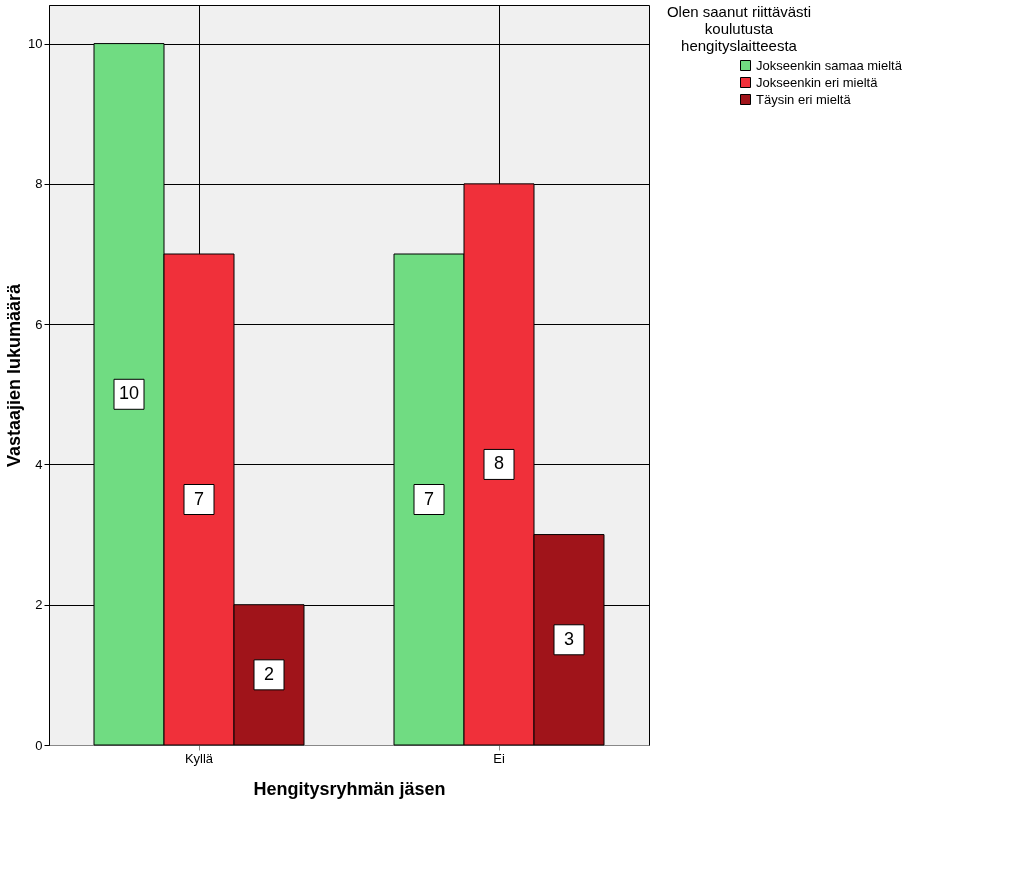 This screenshot has height=888, width=1033. Describe the element at coordinates (739, 28) in the screenshot. I see `legend-title: Olen saanut riittävästi koulutusta hengityslaitteesta` at that location.